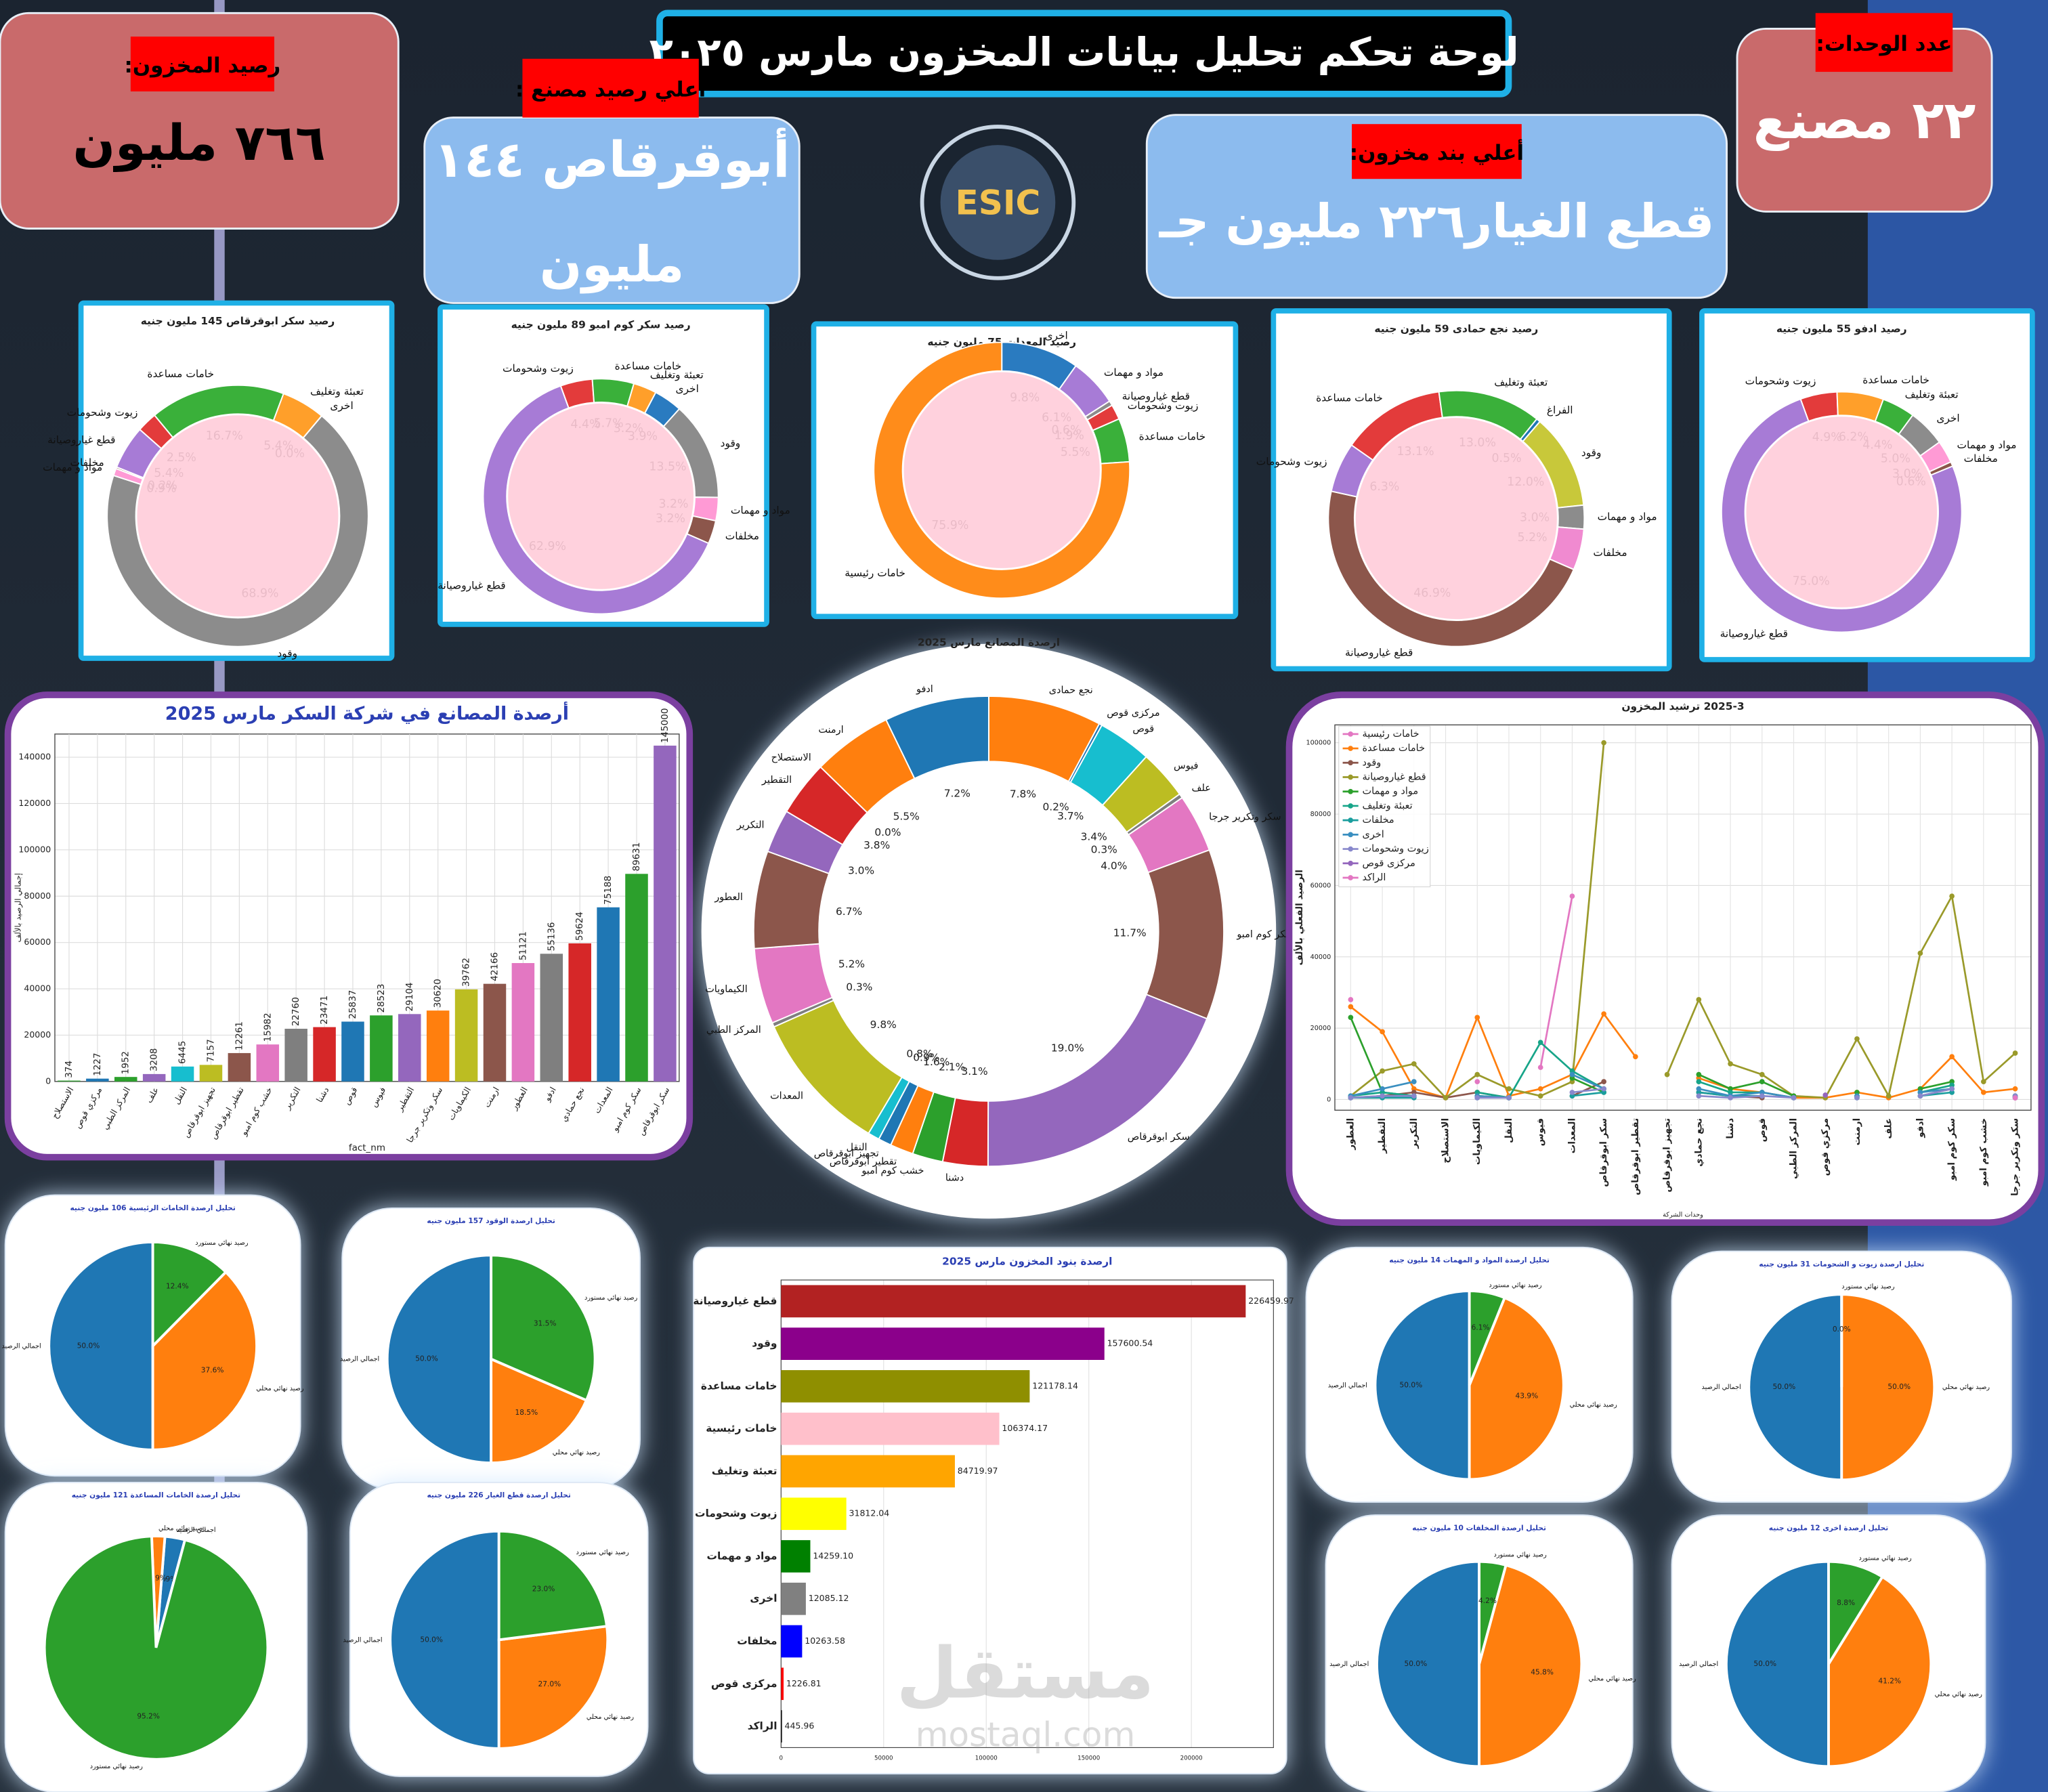 The width and height of the screenshot is (2048, 1792). I want to click on percent-label: 95.2%, so click(148, 1716).